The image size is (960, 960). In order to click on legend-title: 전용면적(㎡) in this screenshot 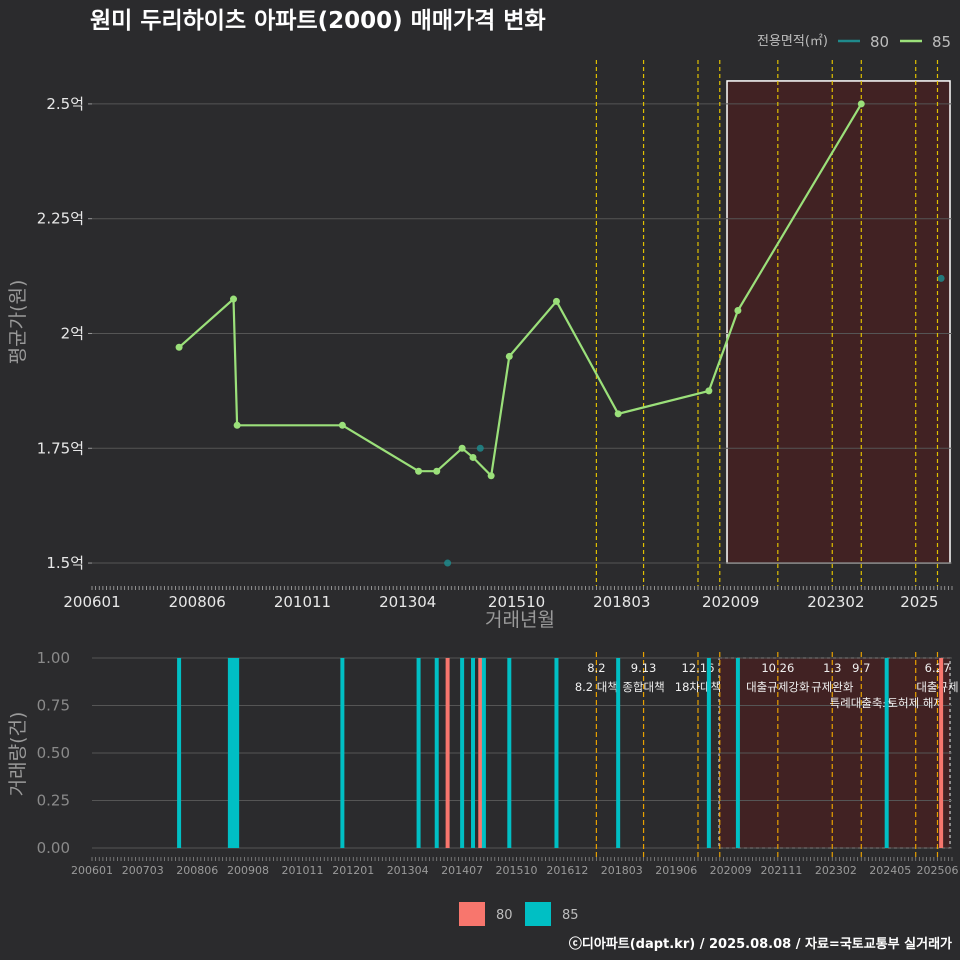, I will do `click(792, 41)`.